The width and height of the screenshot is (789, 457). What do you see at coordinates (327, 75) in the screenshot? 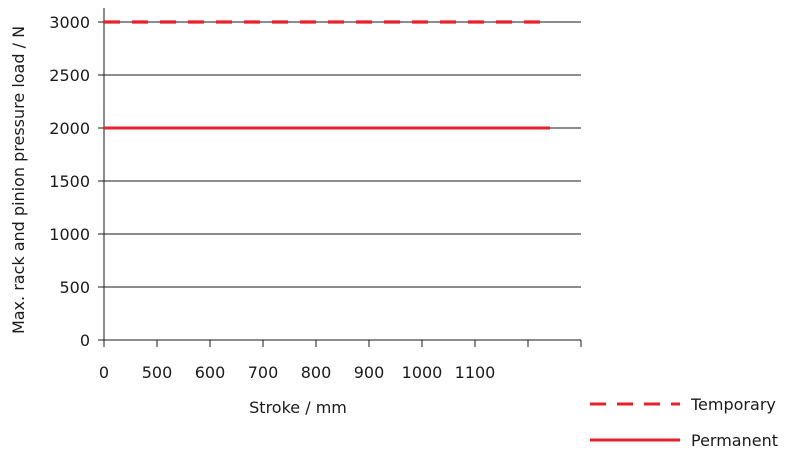
I see `series-layer` at bounding box center [327, 75].